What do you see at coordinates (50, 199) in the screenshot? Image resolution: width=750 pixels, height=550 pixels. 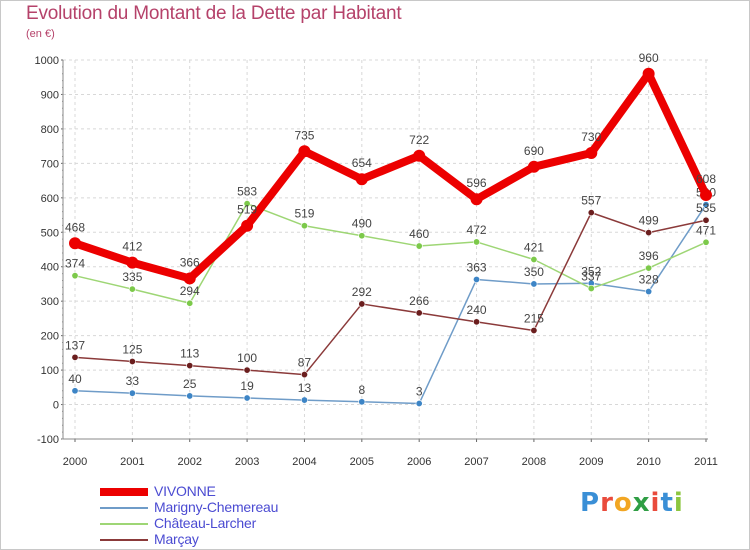 I see `y-tick-label: 600` at bounding box center [50, 199].